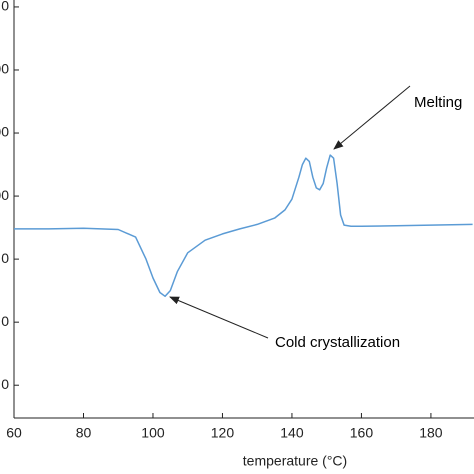 Image resolution: width=474 pixels, height=474 pixels. I want to click on x-tick-label: 140, so click(292, 433).